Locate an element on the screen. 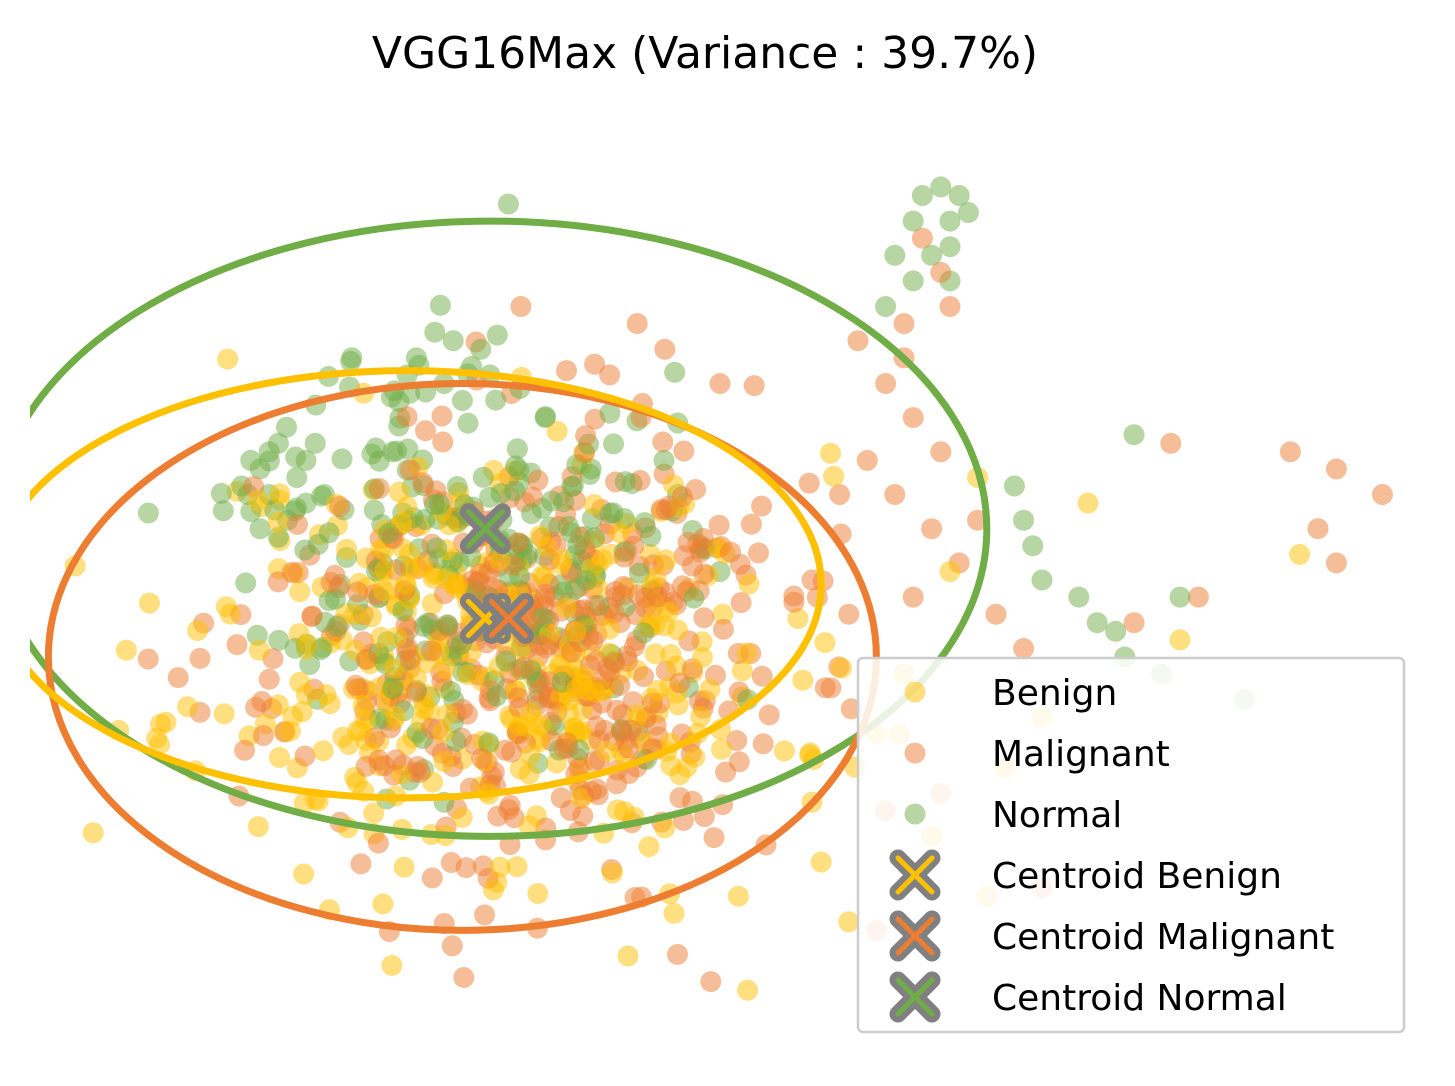 The height and width of the screenshot is (1086, 1455). legend-centroid-malignant-marker is located at coordinates (915, 936).